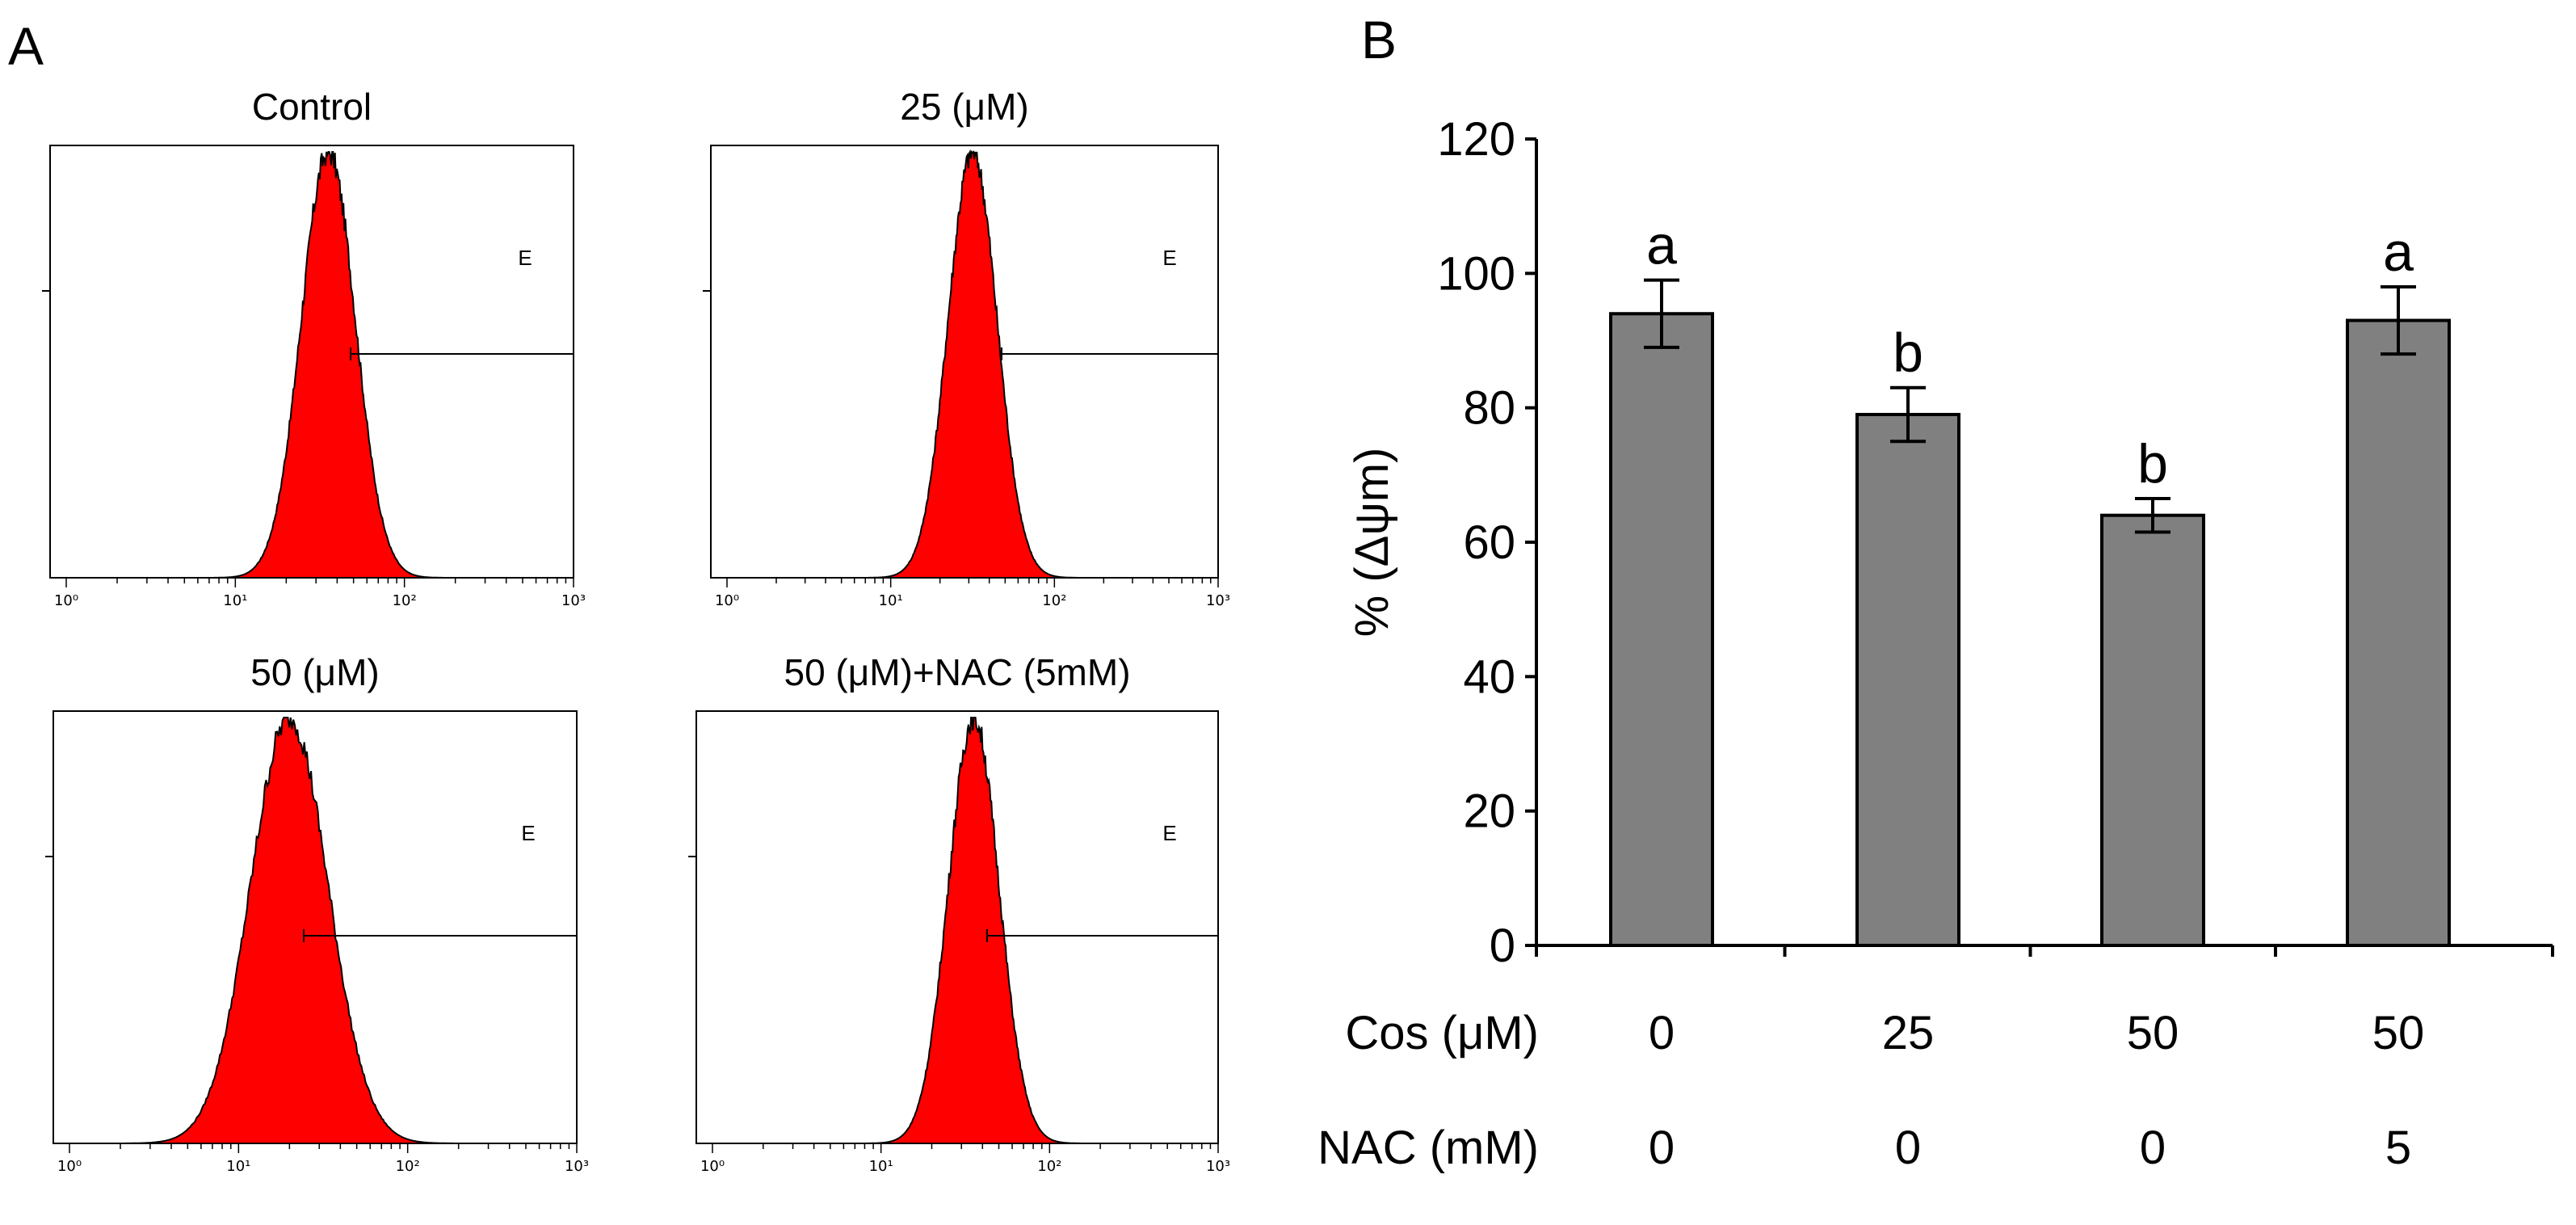 This screenshot has height=1225, width=2576. Describe the element at coordinates (2398, 1148) in the screenshot. I see `treatment-row-value: 5` at that location.